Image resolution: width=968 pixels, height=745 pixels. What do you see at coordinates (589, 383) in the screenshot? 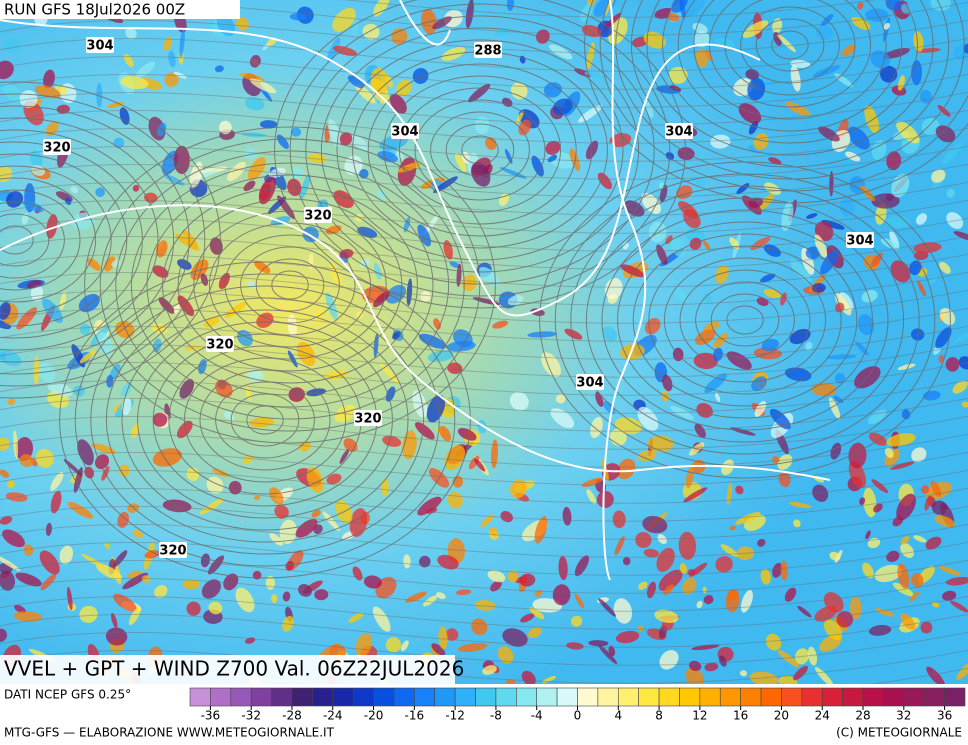
I see `contour-label: 304` at bounding box center [589, 383].